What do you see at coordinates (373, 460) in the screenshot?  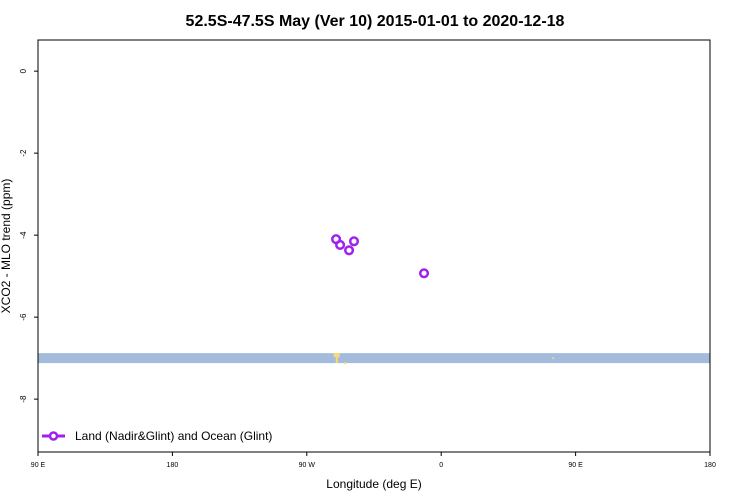 I see `x-axis: 90 E 180 90 W 0 90 E 180` at bounding box center [373, 460].